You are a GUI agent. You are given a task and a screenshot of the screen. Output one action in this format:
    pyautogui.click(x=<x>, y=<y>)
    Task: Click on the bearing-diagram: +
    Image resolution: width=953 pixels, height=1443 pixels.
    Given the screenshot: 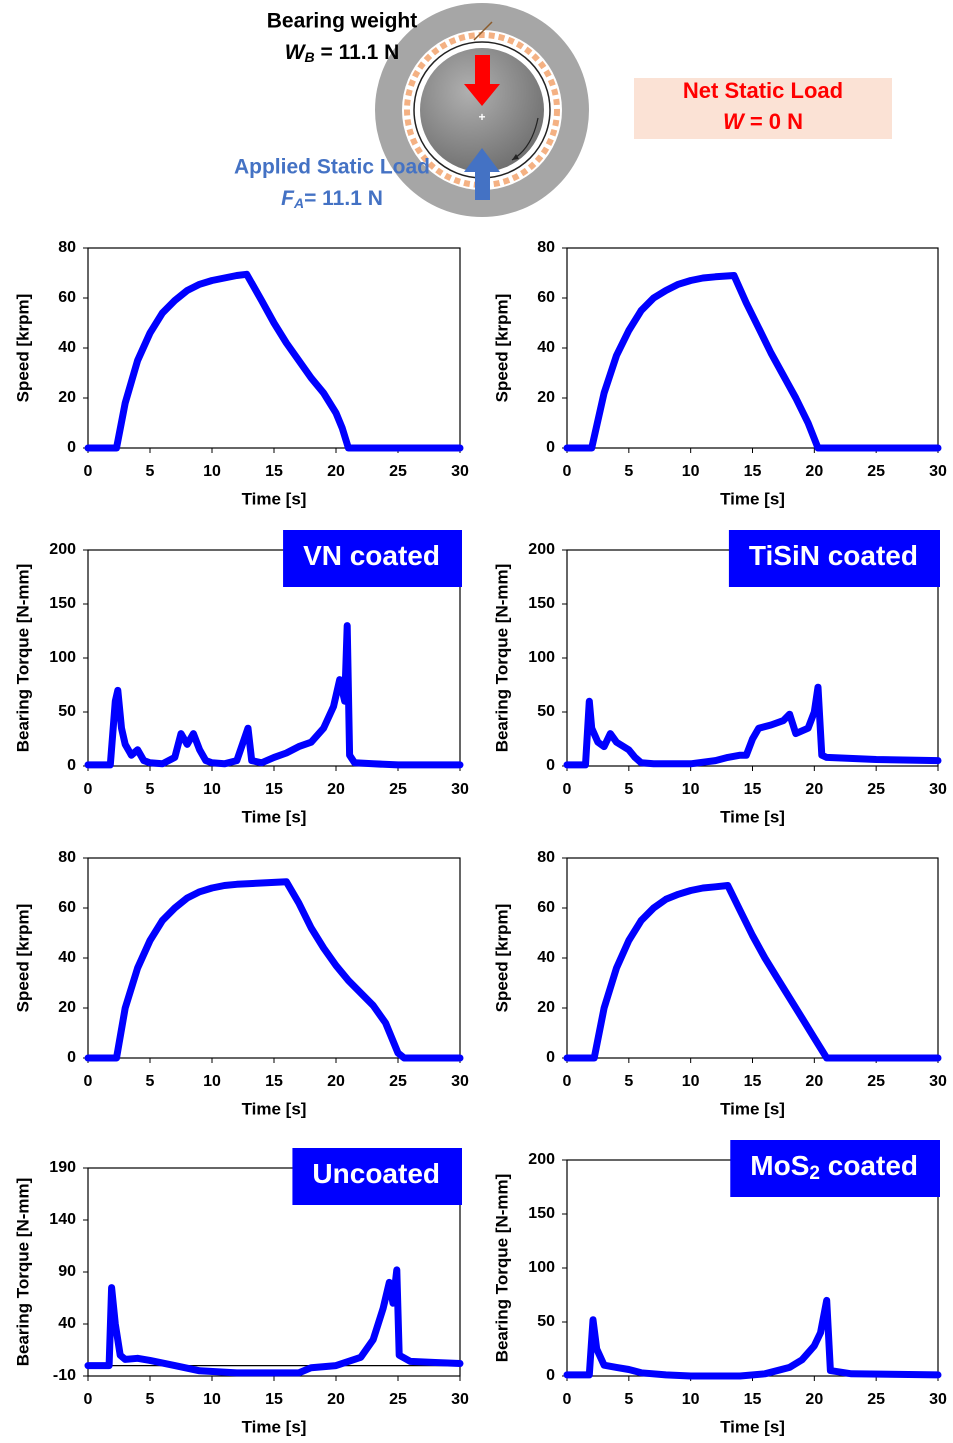 What is the action you would take?
    pyautogui.click(x=633, y=110)
    